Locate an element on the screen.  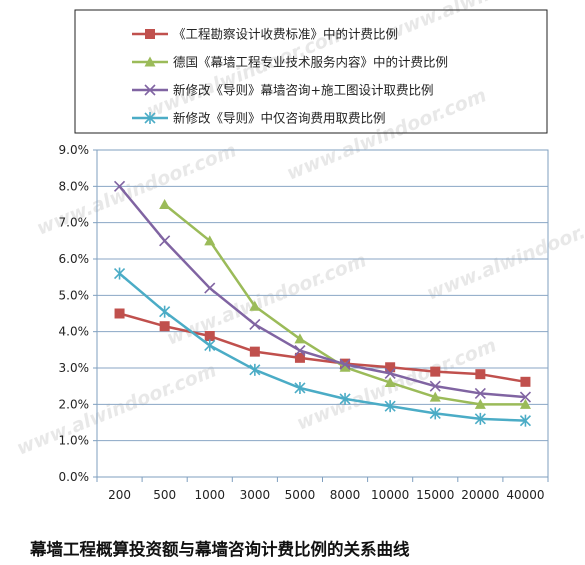
y-tick-label: 0.0% is located at coordinates (74, 477).